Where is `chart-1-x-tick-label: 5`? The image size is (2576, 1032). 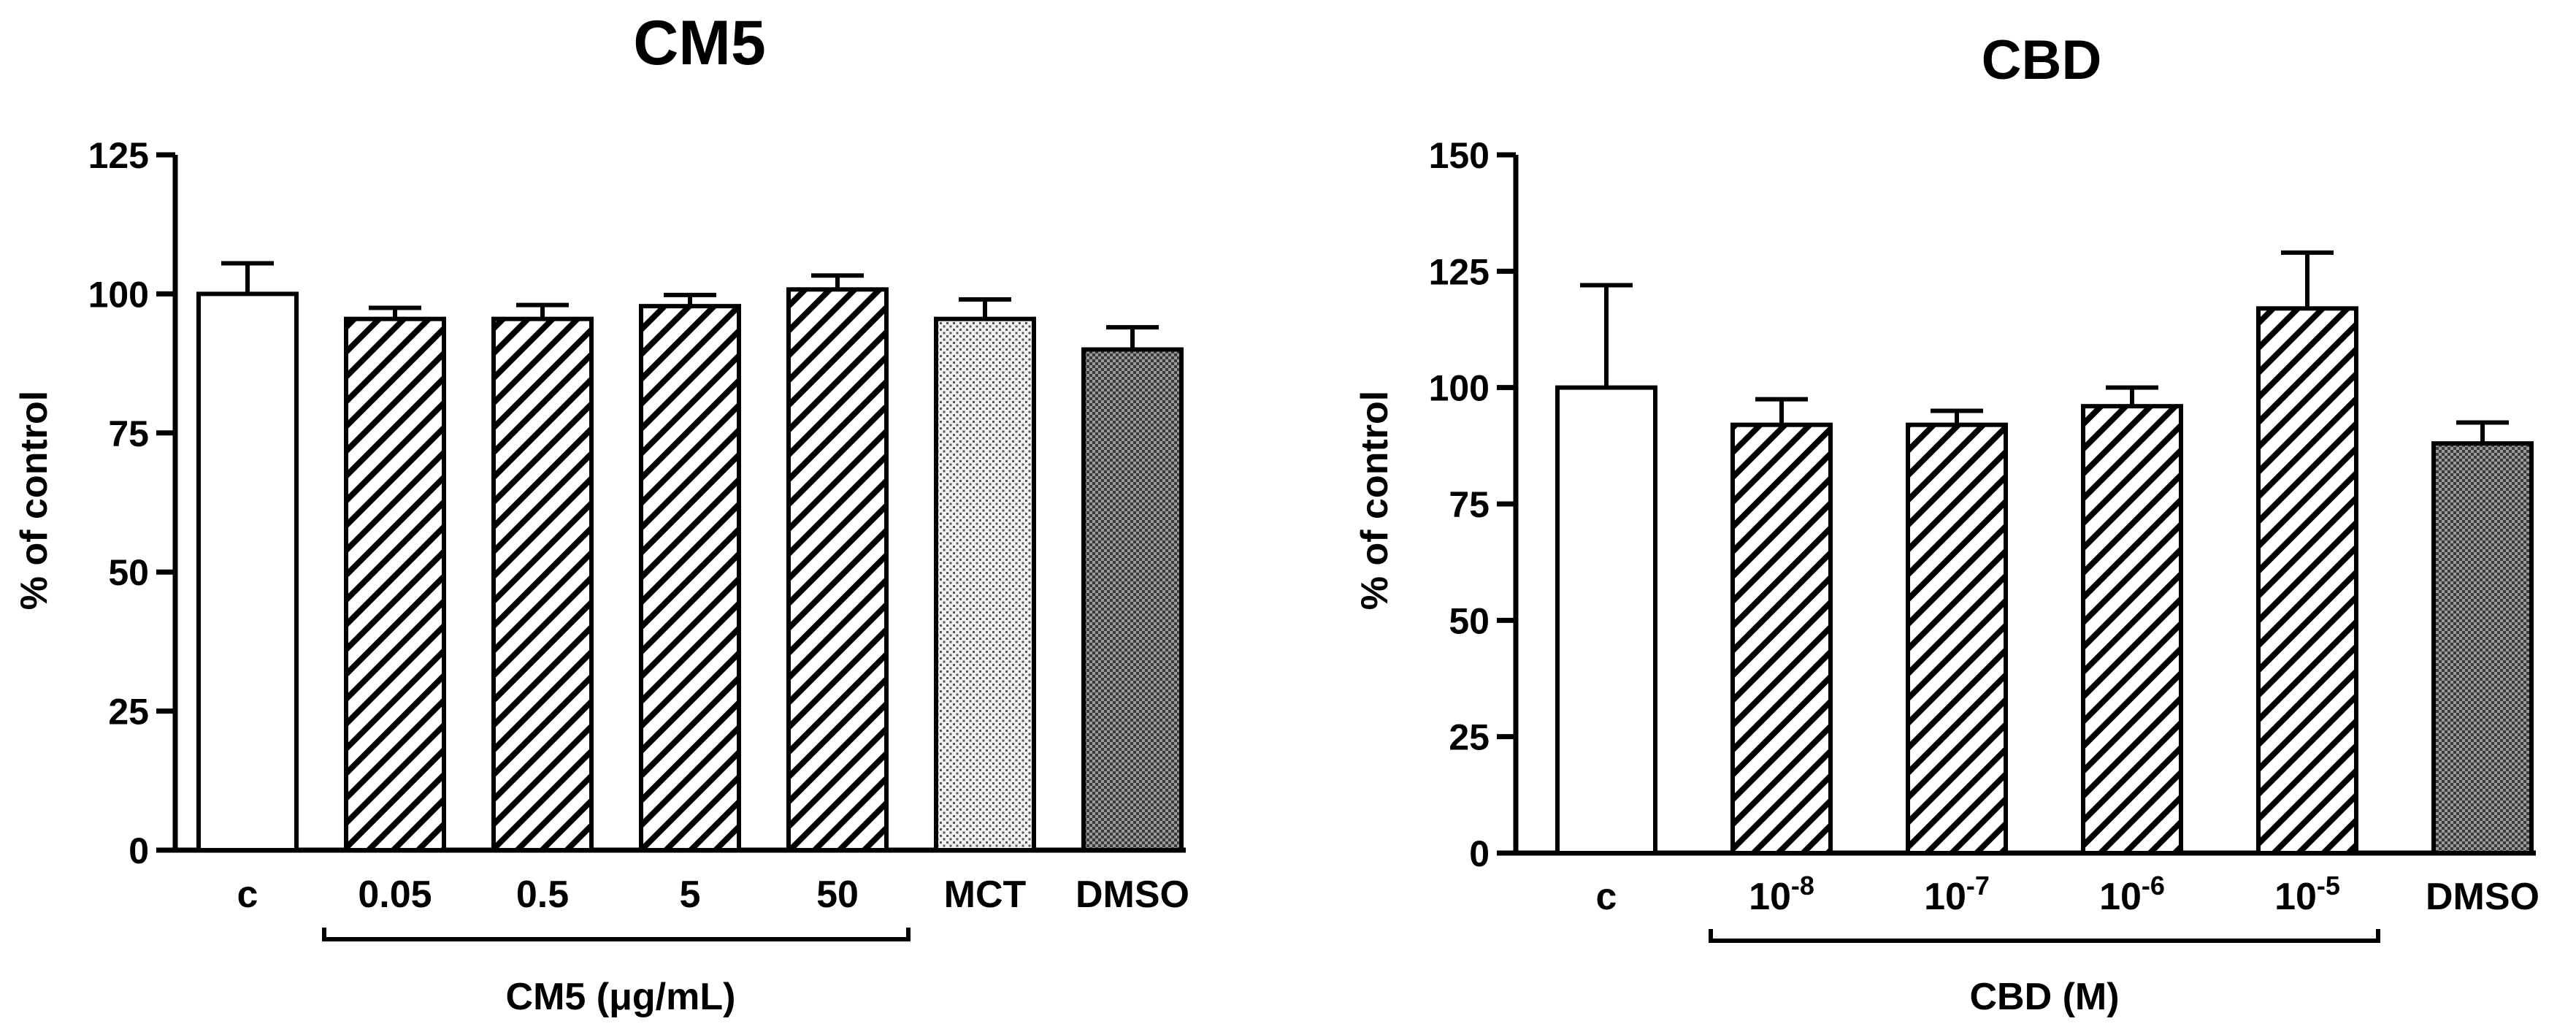
chart-1-x-tick-label: 5 is located at coordinates (690, 895).